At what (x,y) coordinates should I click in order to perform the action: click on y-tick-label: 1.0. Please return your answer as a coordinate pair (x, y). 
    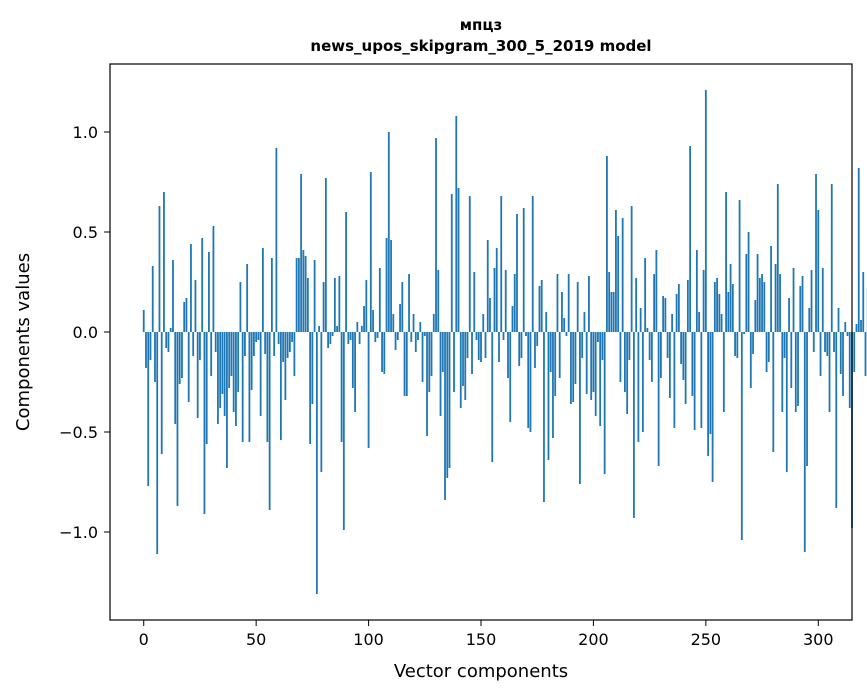
    Looking at the image, I should click on (85, 132).